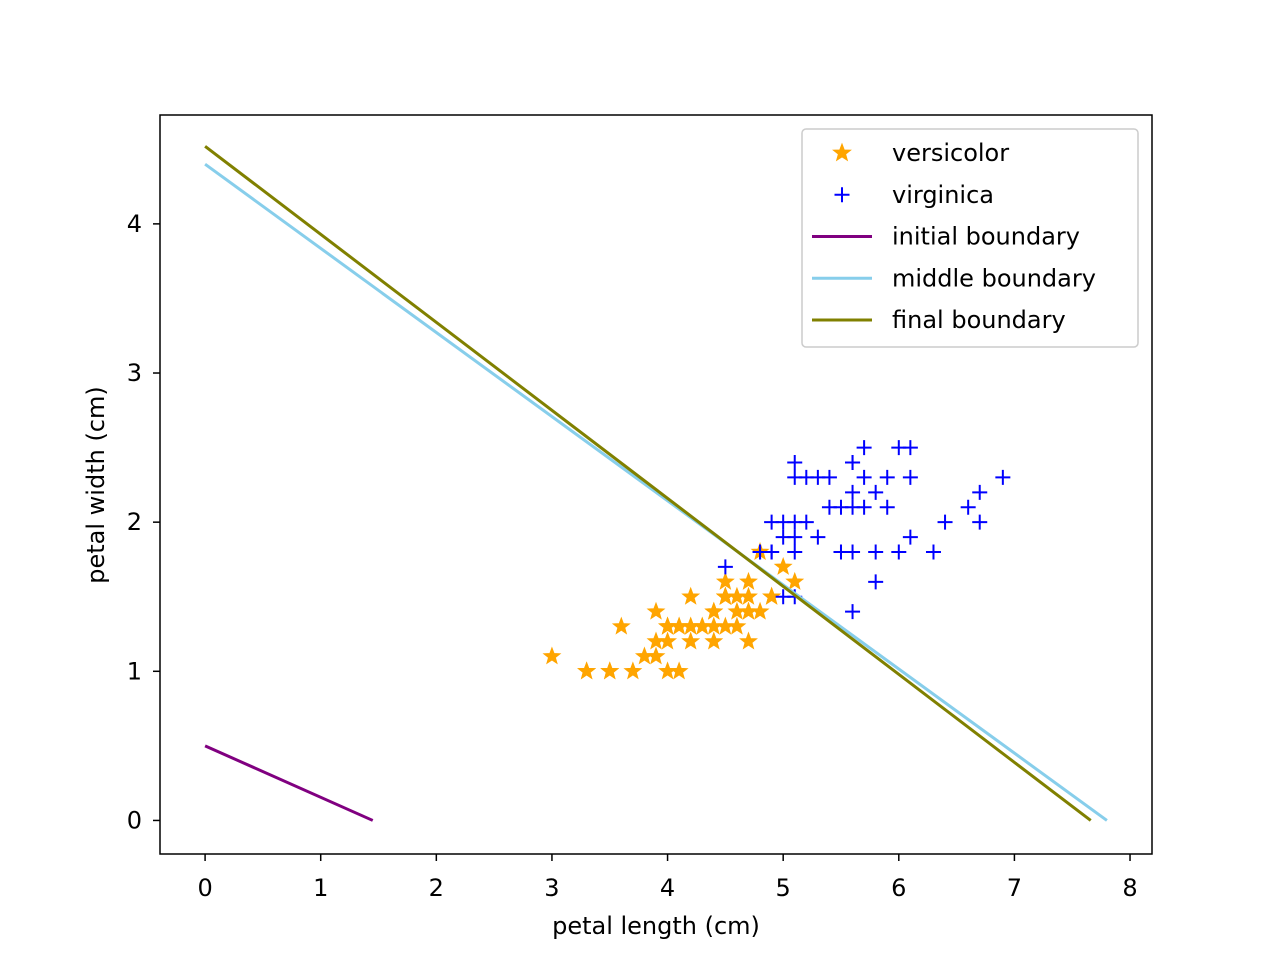 This screenshot has width=1280, height=960. I want to click on x-tick-label: 7, so click(1014, 888).